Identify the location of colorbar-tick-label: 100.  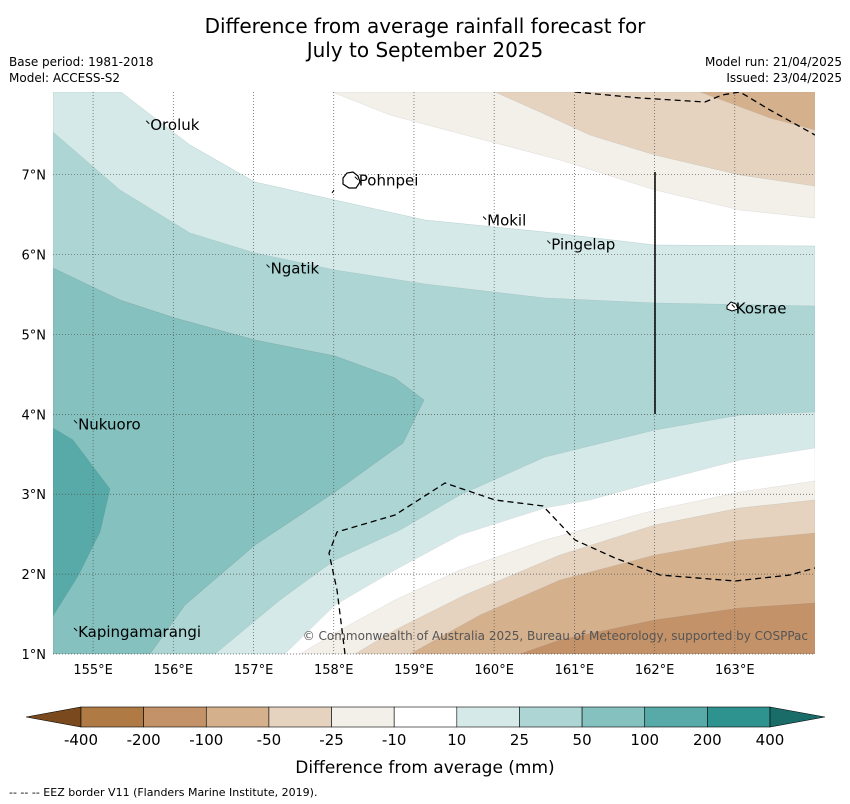
(644, 740).